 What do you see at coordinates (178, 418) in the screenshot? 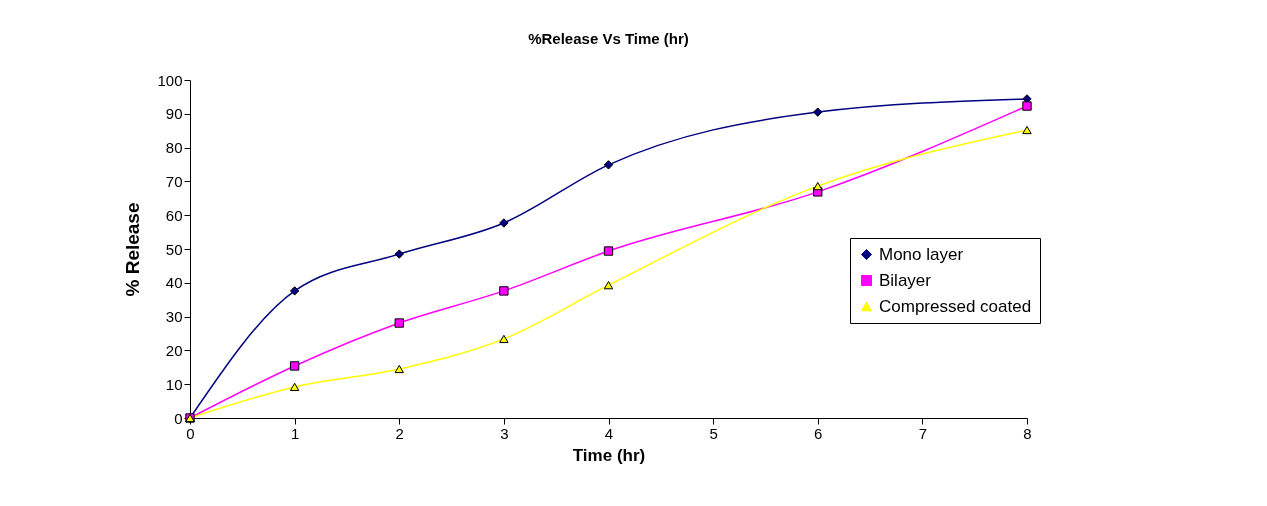
I see `y-tick-label: 0` at bounding box center [178, 418].